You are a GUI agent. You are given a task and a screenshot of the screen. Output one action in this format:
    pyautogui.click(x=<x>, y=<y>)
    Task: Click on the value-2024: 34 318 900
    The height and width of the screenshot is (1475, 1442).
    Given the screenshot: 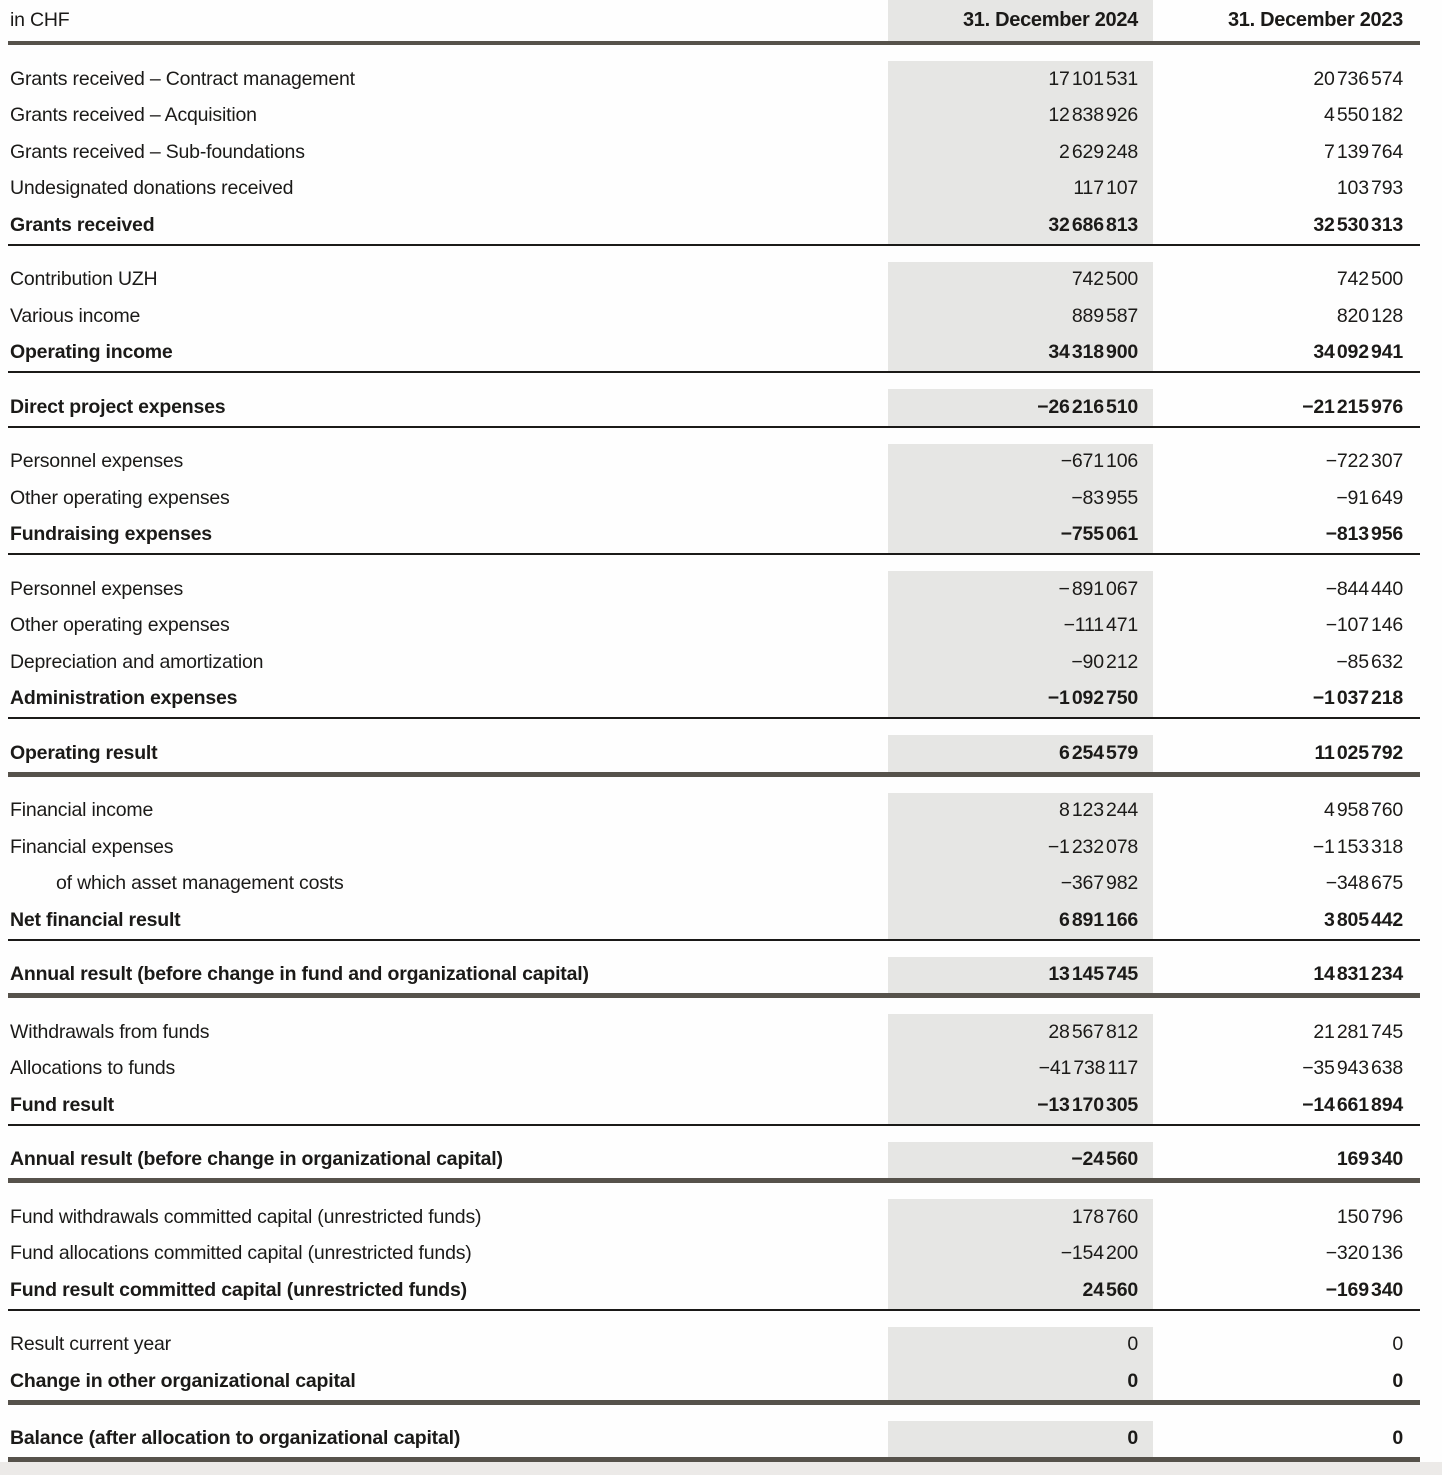 What is the action you would take?
    pyautogui.click(x=1093, y=352)
    